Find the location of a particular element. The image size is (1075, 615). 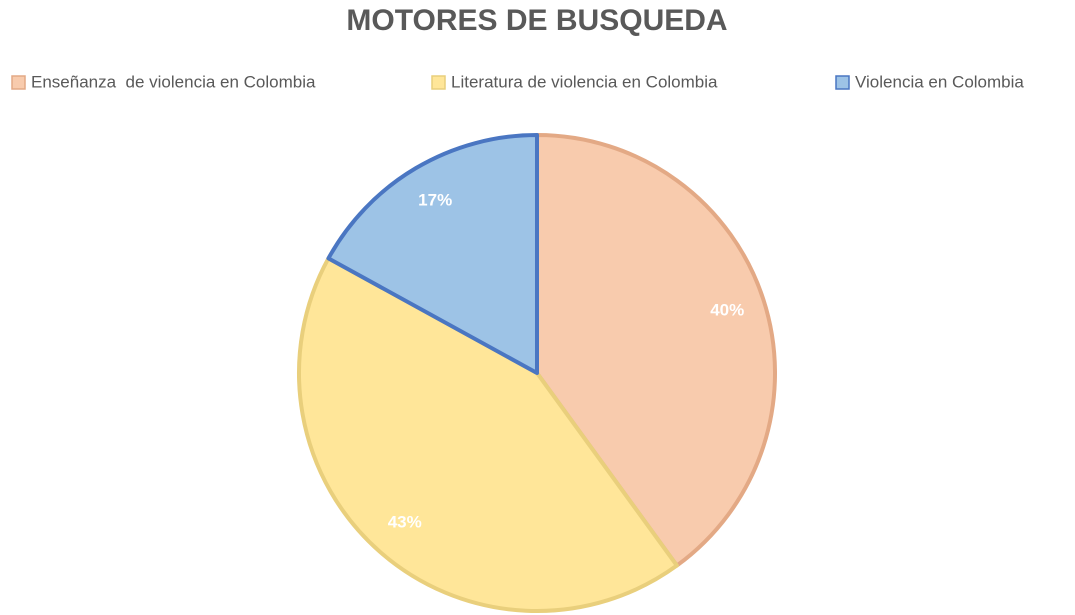

data-label: 17% is located at coordinates (435, 199).